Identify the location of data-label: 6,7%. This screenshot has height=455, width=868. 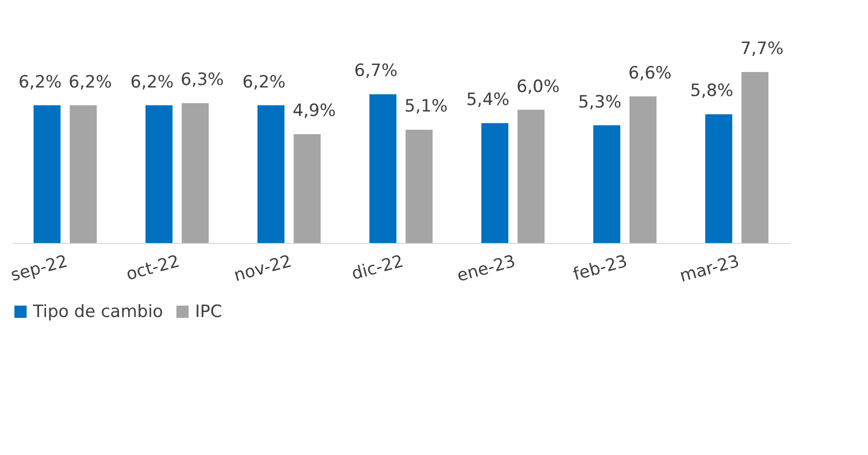
(376, 71).